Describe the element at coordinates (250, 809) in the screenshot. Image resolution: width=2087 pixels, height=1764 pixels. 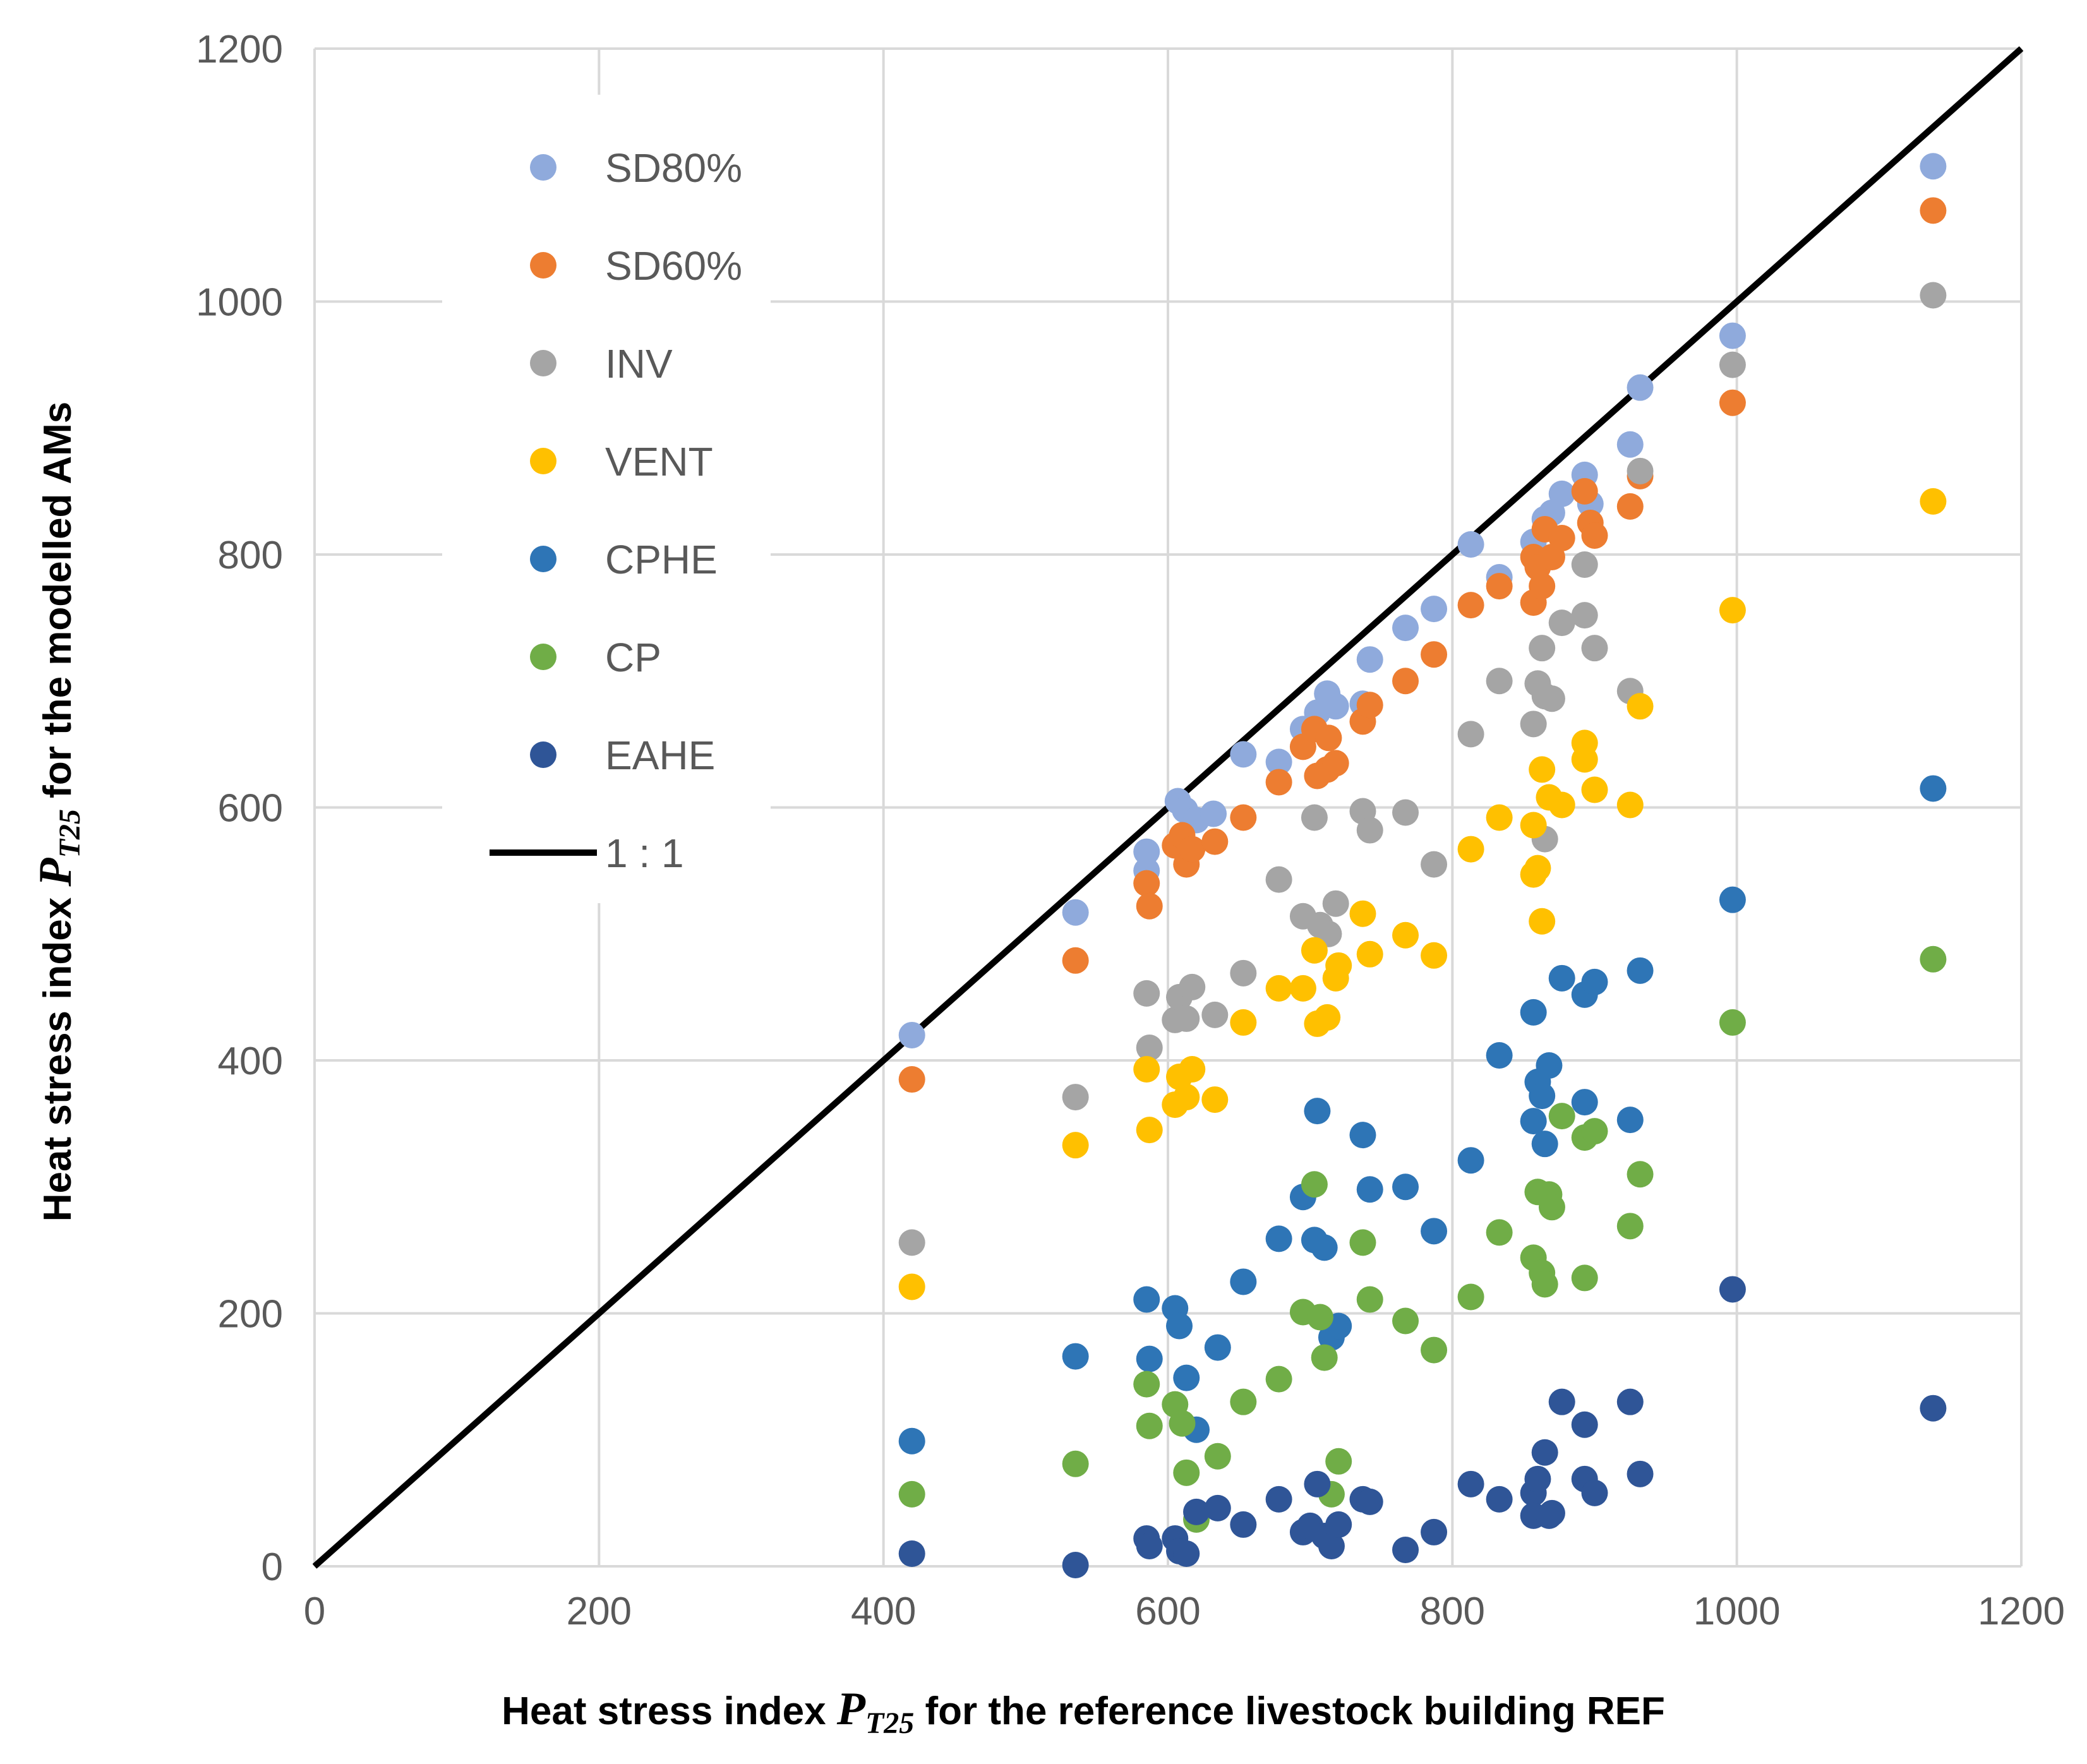
I see `y-tick-label: 600` at that location.